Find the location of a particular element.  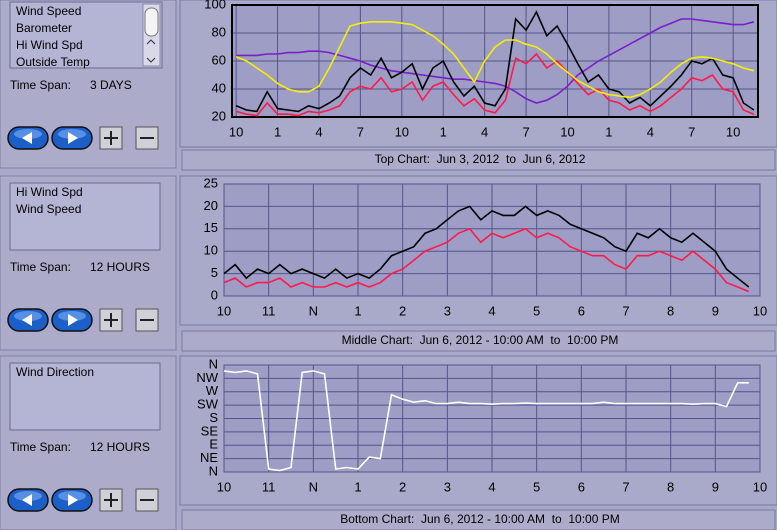

list-item: Wind Direction is located at coordinates (55, 372).